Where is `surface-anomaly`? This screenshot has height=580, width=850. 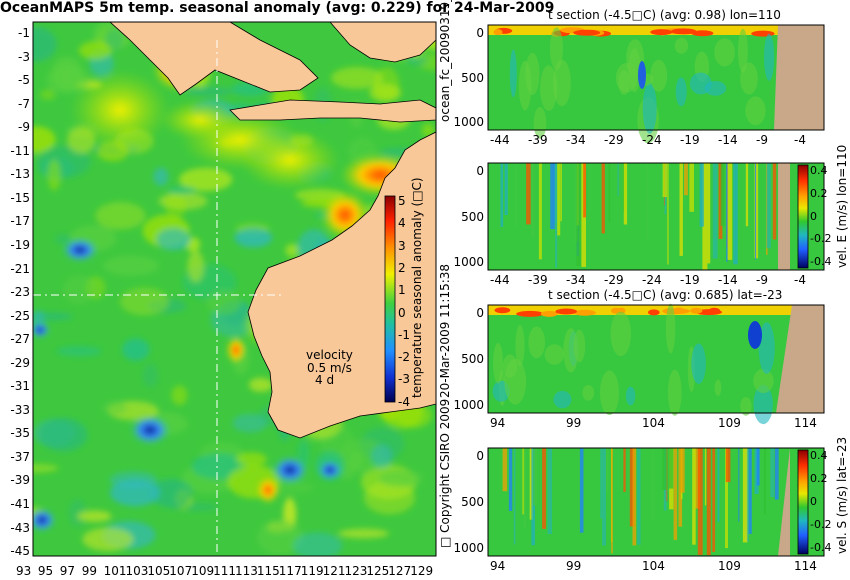
surface-anomaly is located at coordinates (566, 311).